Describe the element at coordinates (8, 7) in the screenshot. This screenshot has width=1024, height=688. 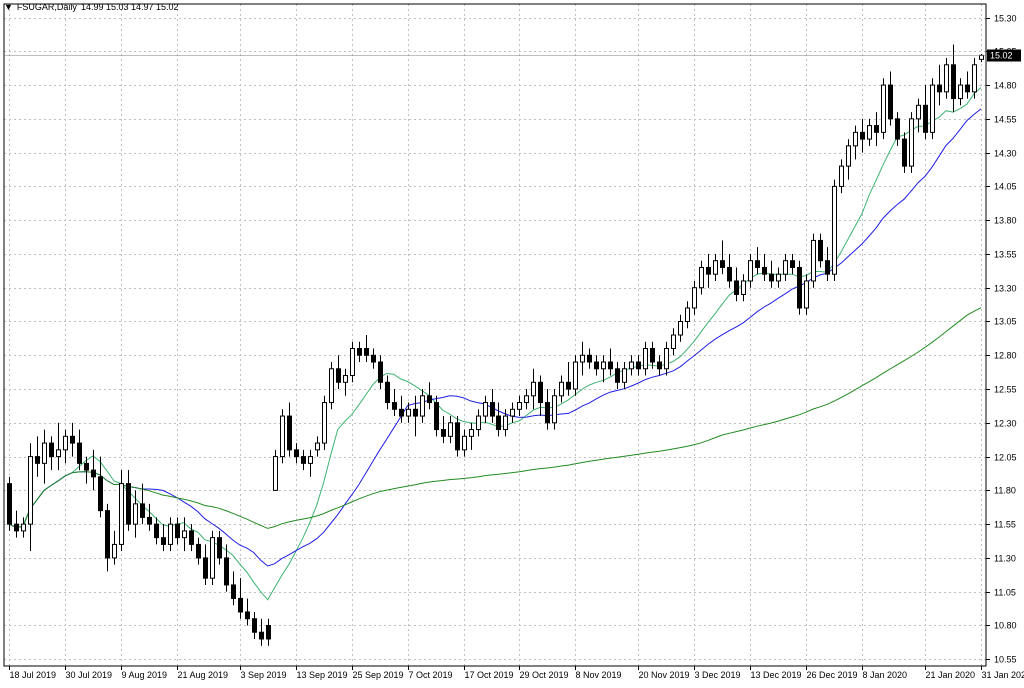
I see `dropdown-arrow-icon: ▼` at that location.